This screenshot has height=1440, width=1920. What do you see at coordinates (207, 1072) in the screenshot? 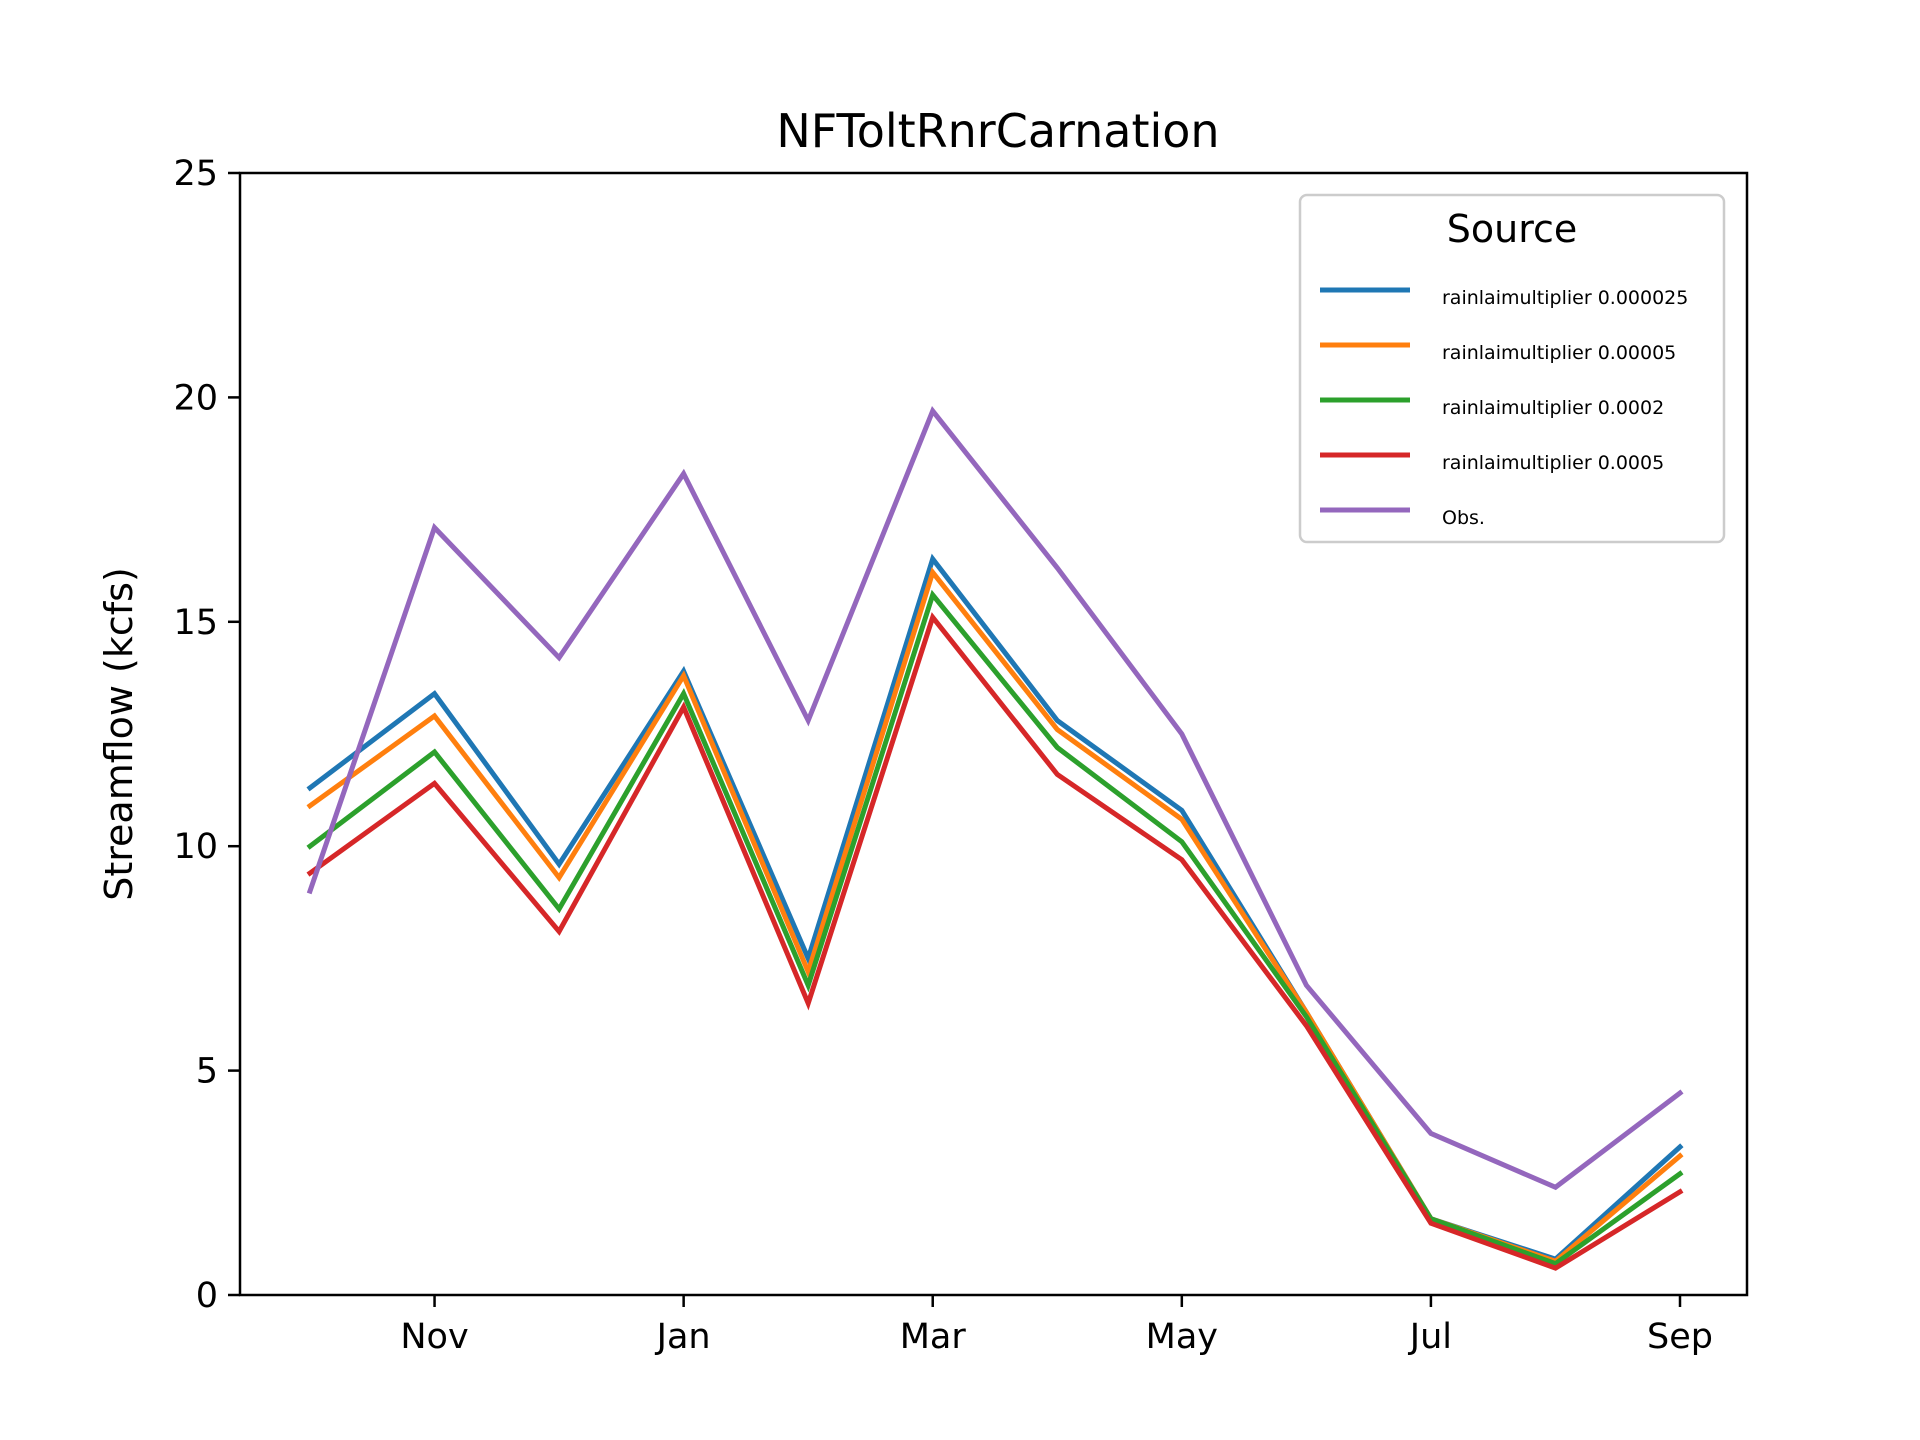
I see `y-tick-label: 5` at bounding box center [207, 1072].